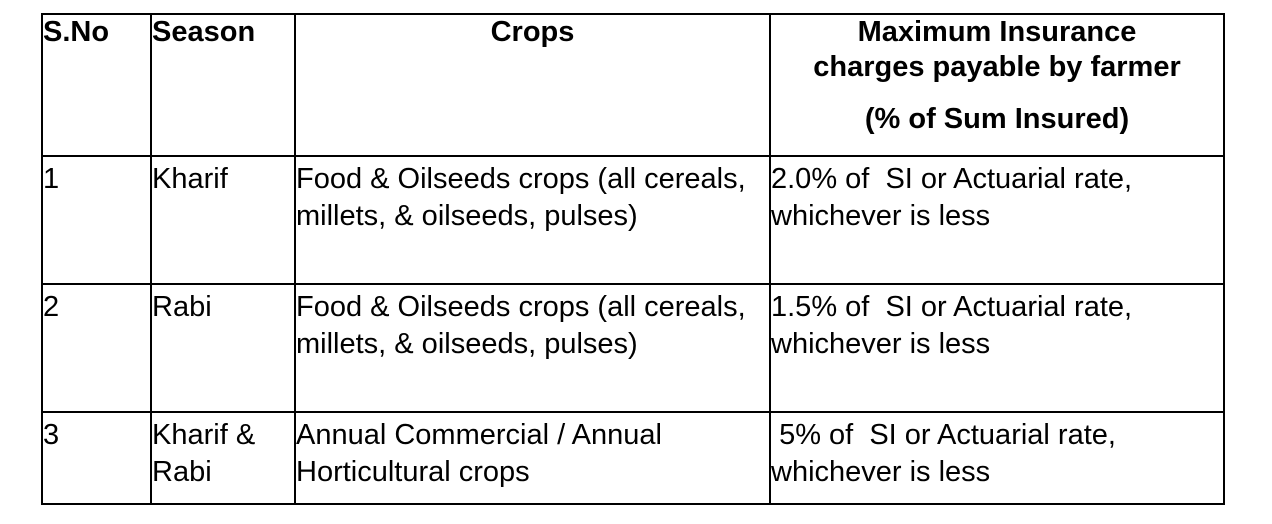 The width and height of the screenshot is (1272, 524). What do you see at coordinates (96, 85) in the screenshot?
I see `header-sno: S.No` at bounding box center [96, 85].